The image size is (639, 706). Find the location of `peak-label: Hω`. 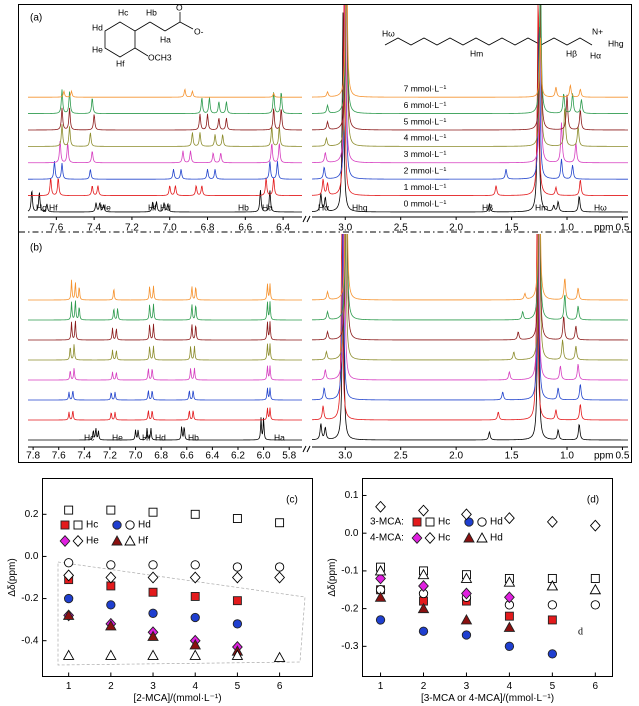

peak-label: Hω is located at coordinates (600, 207).